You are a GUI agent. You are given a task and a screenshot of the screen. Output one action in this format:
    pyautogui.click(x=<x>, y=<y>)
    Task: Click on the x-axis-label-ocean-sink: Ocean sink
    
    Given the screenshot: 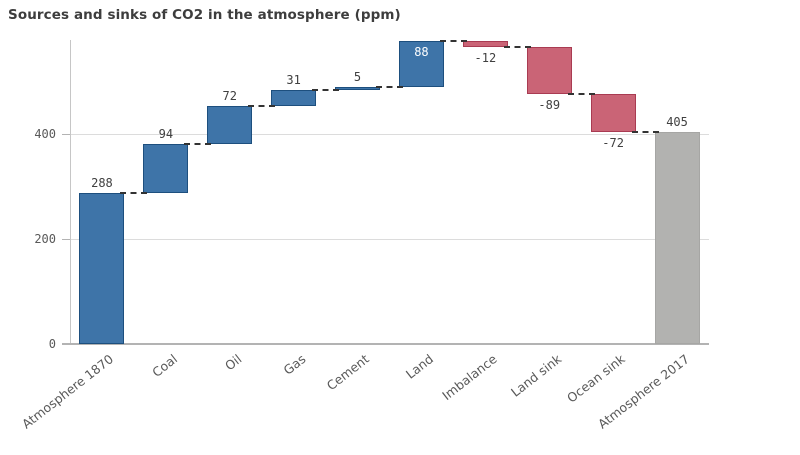 What is the action you would take?
    pyautogui.click(x=596, y=378)
    